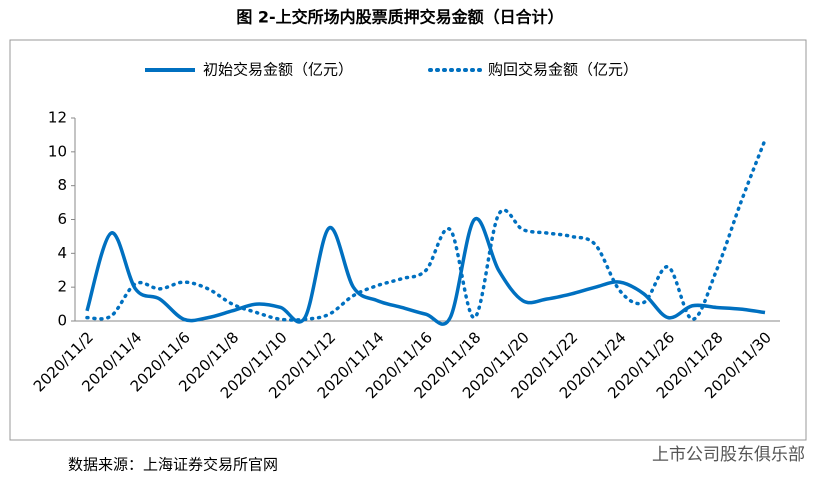 The image size is (829, 487). What do you see at coordinates (62, 253) in the screenshot?
I see `y-tick-label: 4` at bounding box center [62, 253].